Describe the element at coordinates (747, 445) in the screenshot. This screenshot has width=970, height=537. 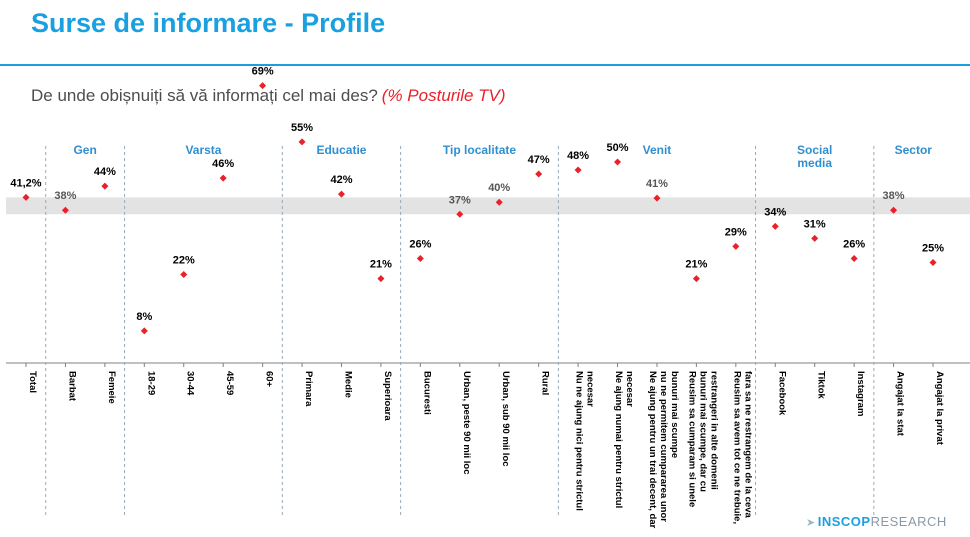
I see `category-label: fara sa ne restrangem de la ceva` at that location.